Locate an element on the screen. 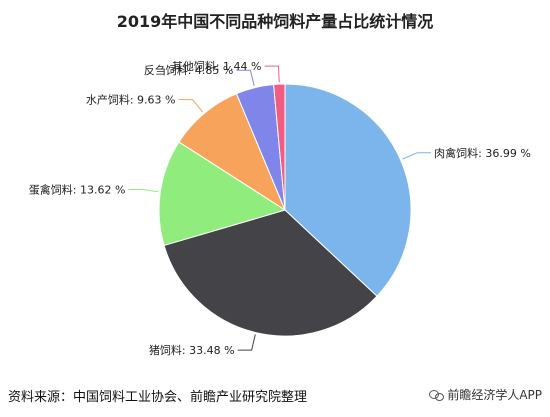 The height and width of the screenshot is (417, 550). data-label: 其他饲料: 1.44 % is located at coordinates (217, 66).